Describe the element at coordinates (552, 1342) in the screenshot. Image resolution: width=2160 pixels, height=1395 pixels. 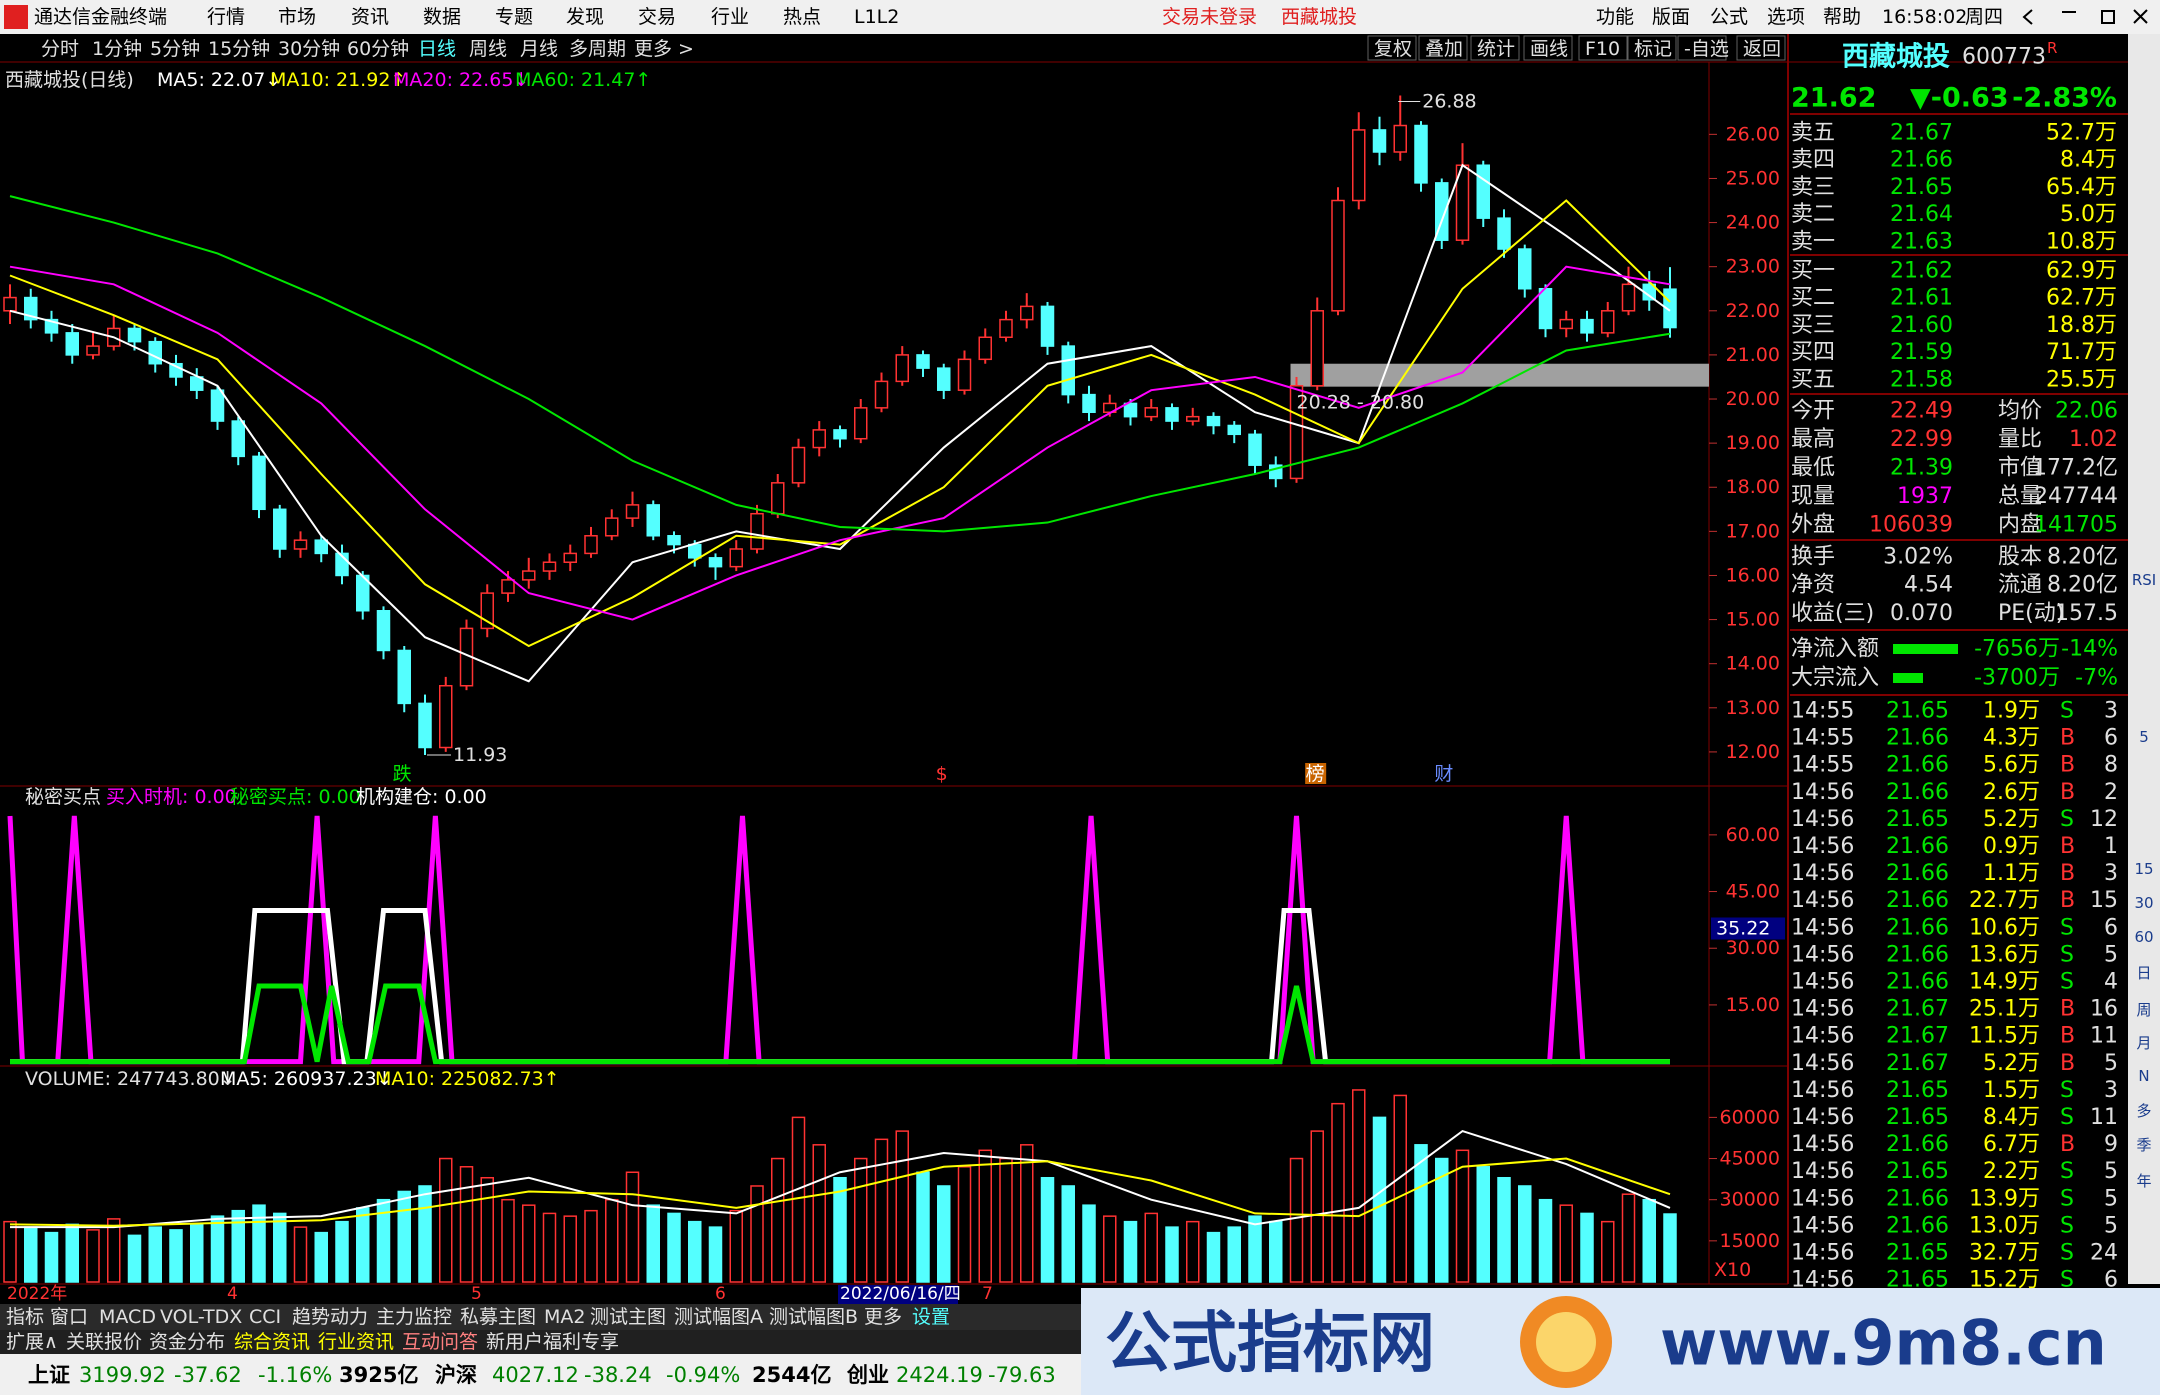
I see `tab: 新用户福利专享` at that location.